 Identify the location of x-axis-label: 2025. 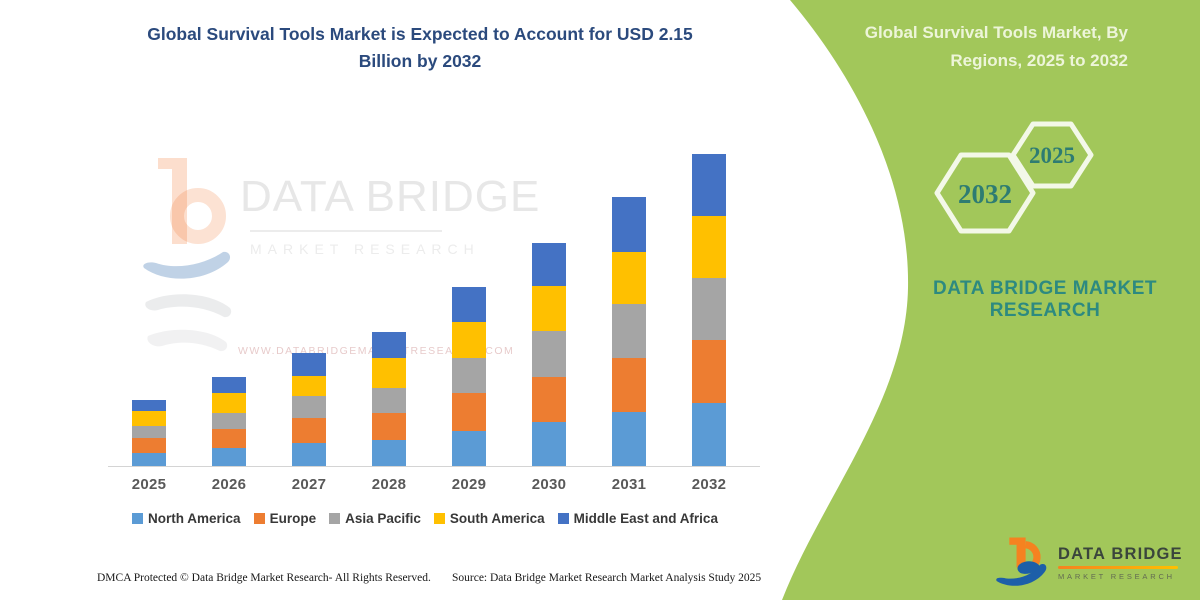
(149, 484).